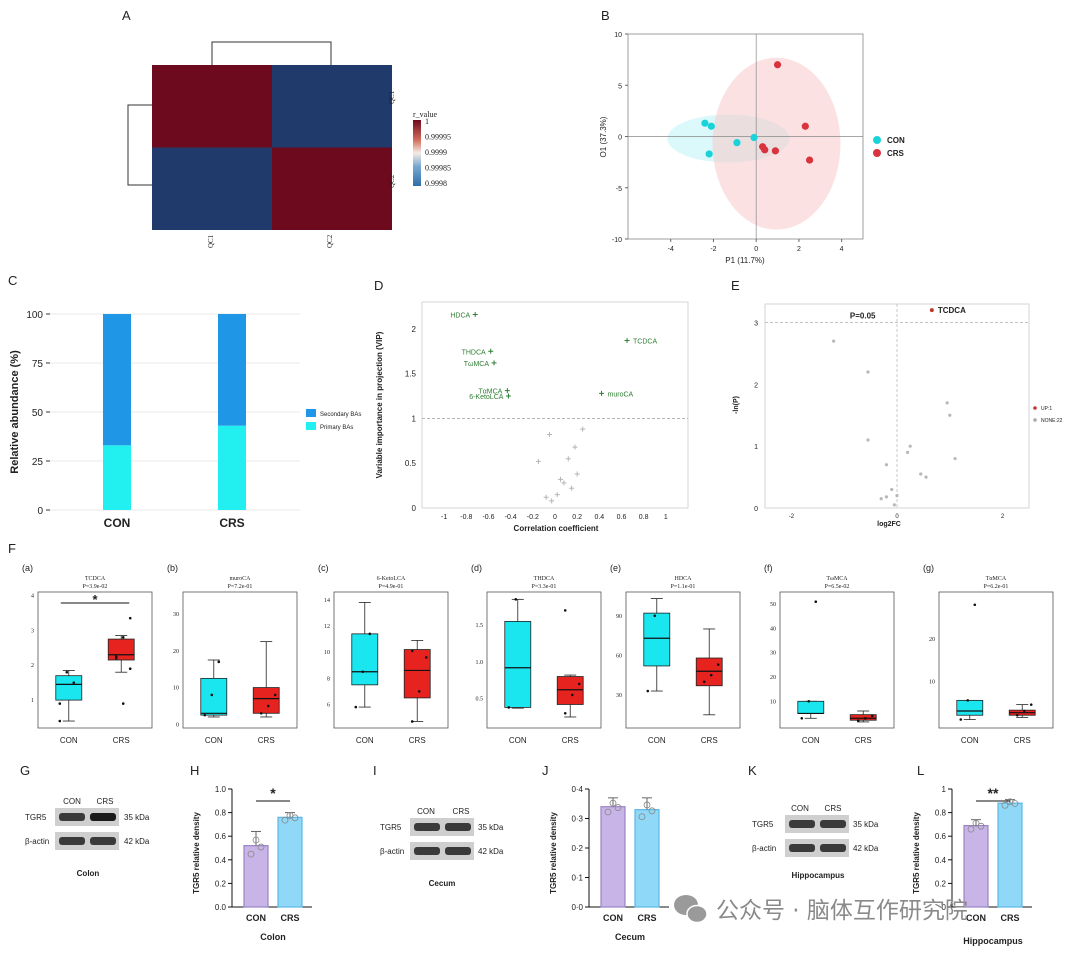 The height and width of the screenshot is (953, 1080). What do you see at coordinates (221, 860) in the screenshot?
I see `y-tick-label: 0.4` at bounding box center [221, 860].